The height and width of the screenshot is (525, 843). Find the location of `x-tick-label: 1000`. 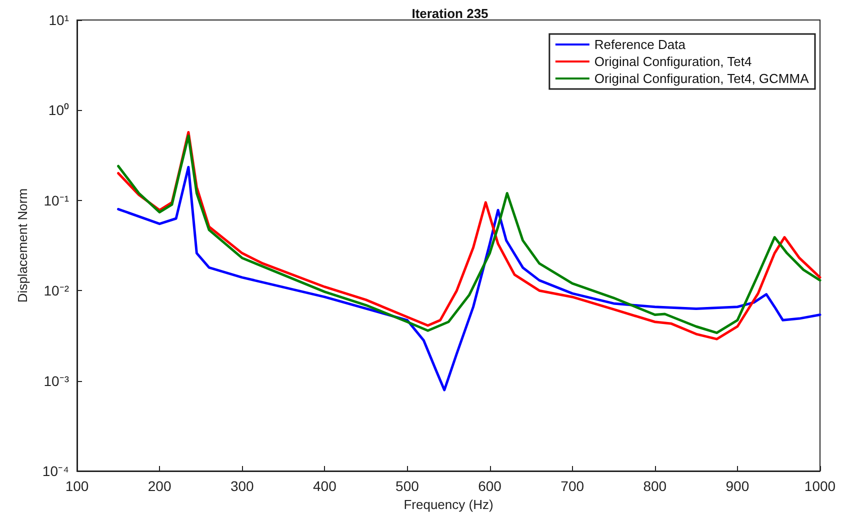

x-tick-label: 1000 is located at coordinates (820, 486).